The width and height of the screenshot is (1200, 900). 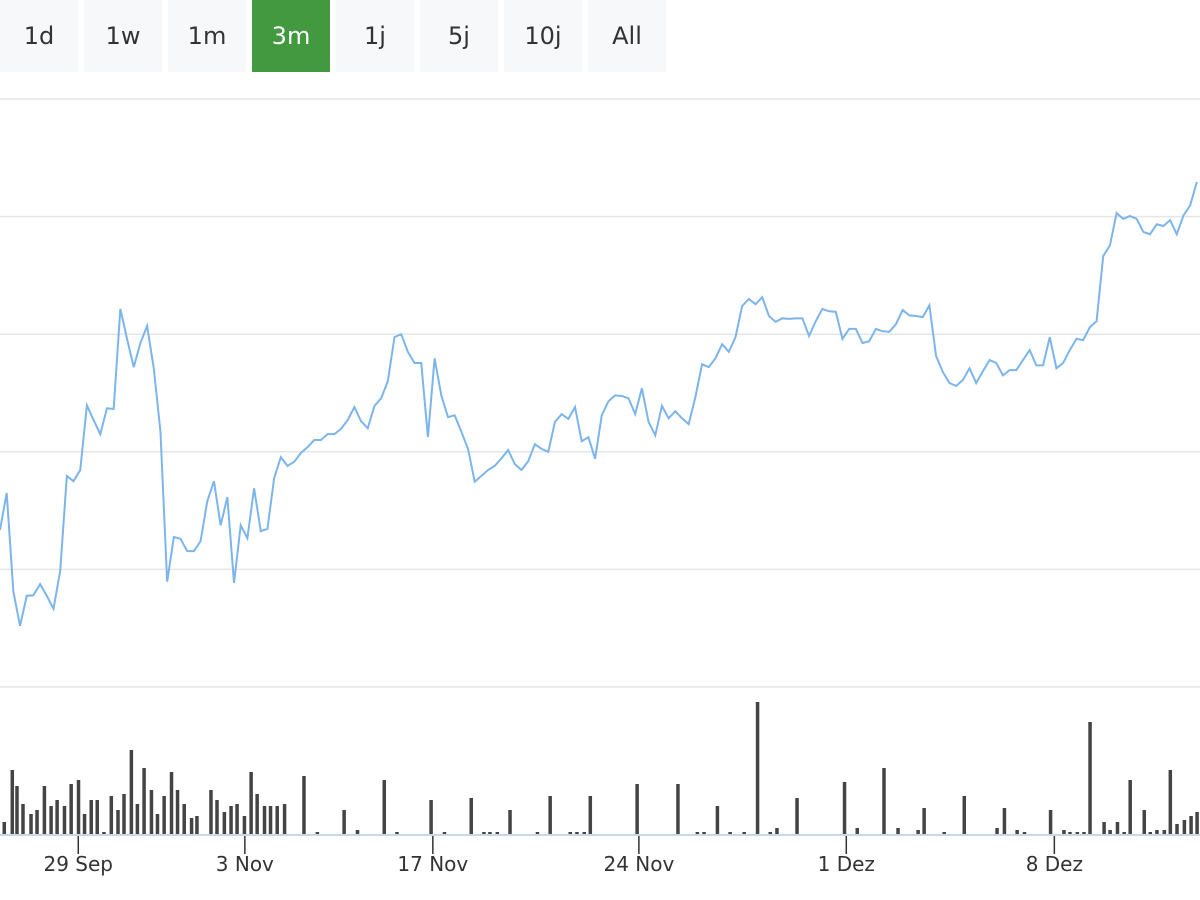 I want to click on range-10j-button: 10j, so click(x=543, y=36).